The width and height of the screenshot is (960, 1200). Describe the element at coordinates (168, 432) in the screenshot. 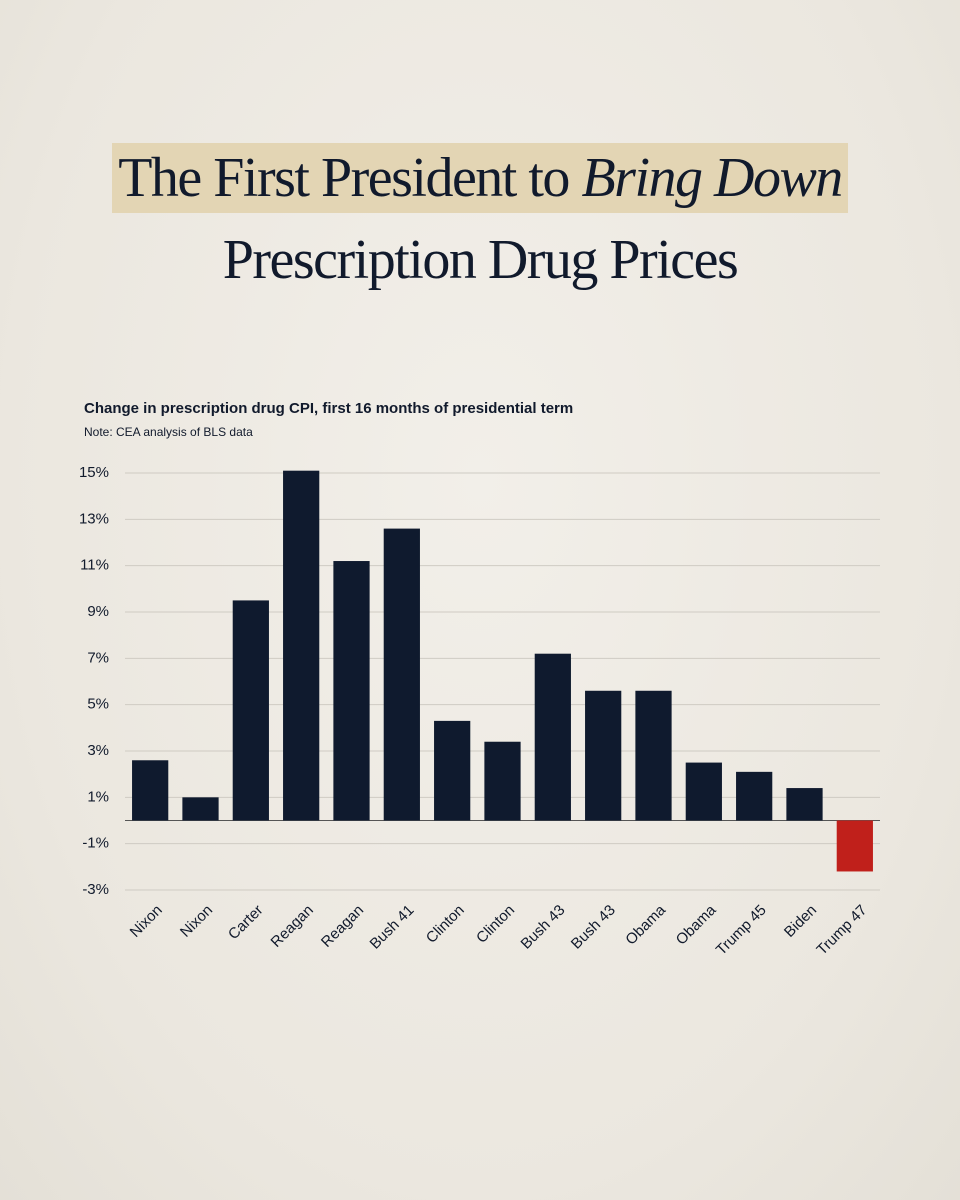

I see `note: Note: CEA analysis of BLS data` at that location.